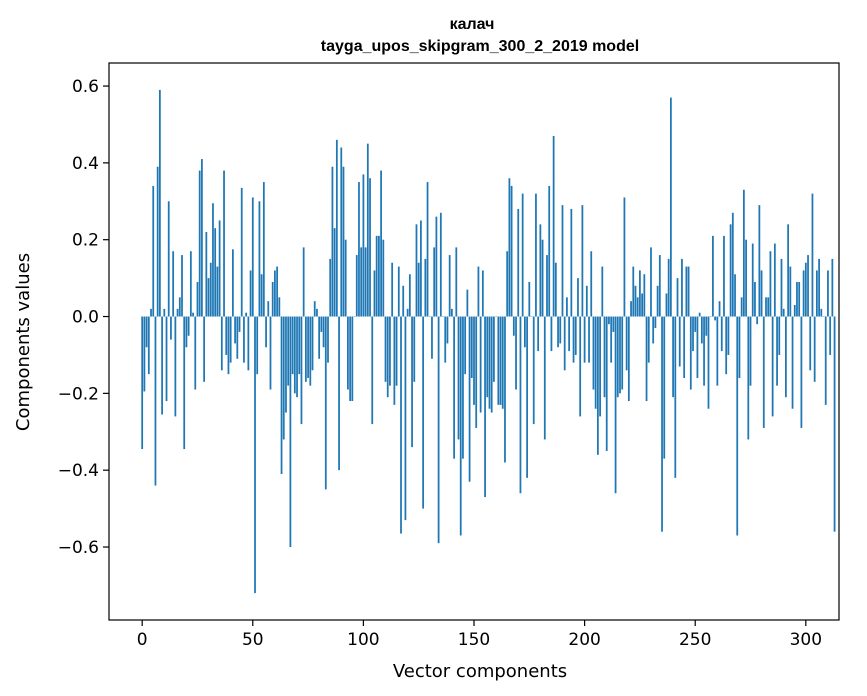  Describe the element at coordinates (78, 548) in the screenshot. I see `y-tick-label: −0.6` at that location.